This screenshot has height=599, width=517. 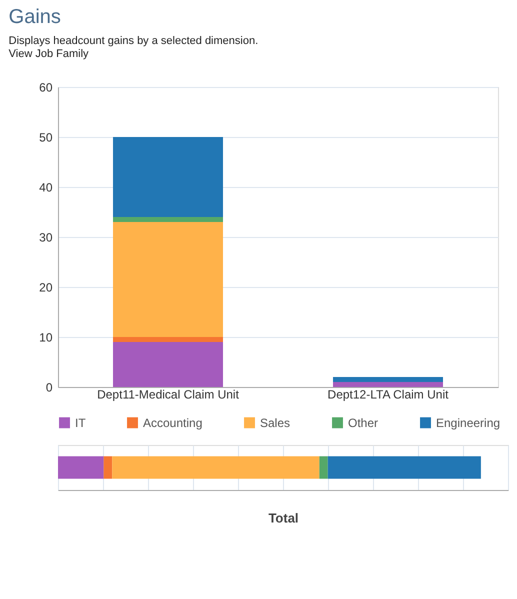 What do you see at coordinates (168, 395) in the screenshot?
I see `x-tick-label: Dept11-Medical Claim Unit` at bounding box center [168, 395].